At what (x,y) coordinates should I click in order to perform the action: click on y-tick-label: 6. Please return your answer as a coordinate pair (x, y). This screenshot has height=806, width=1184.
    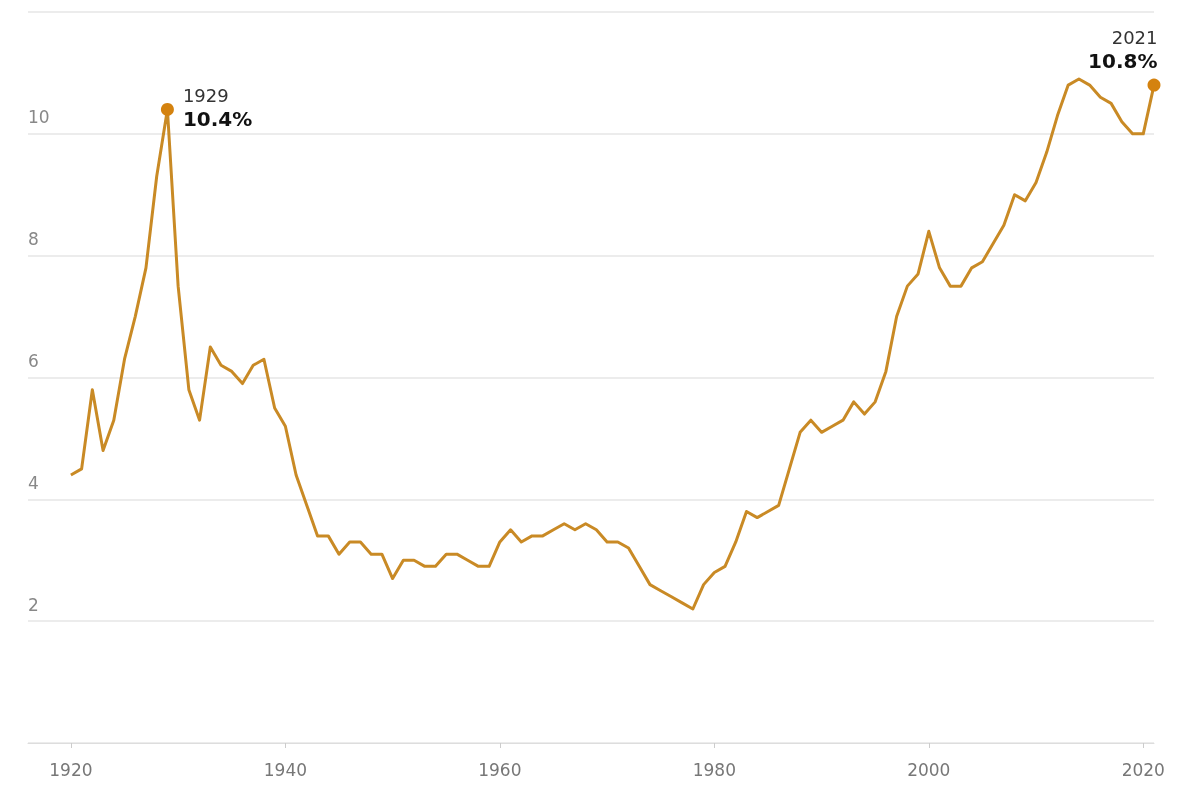
    Looking at the image, I should click on (33, 361).